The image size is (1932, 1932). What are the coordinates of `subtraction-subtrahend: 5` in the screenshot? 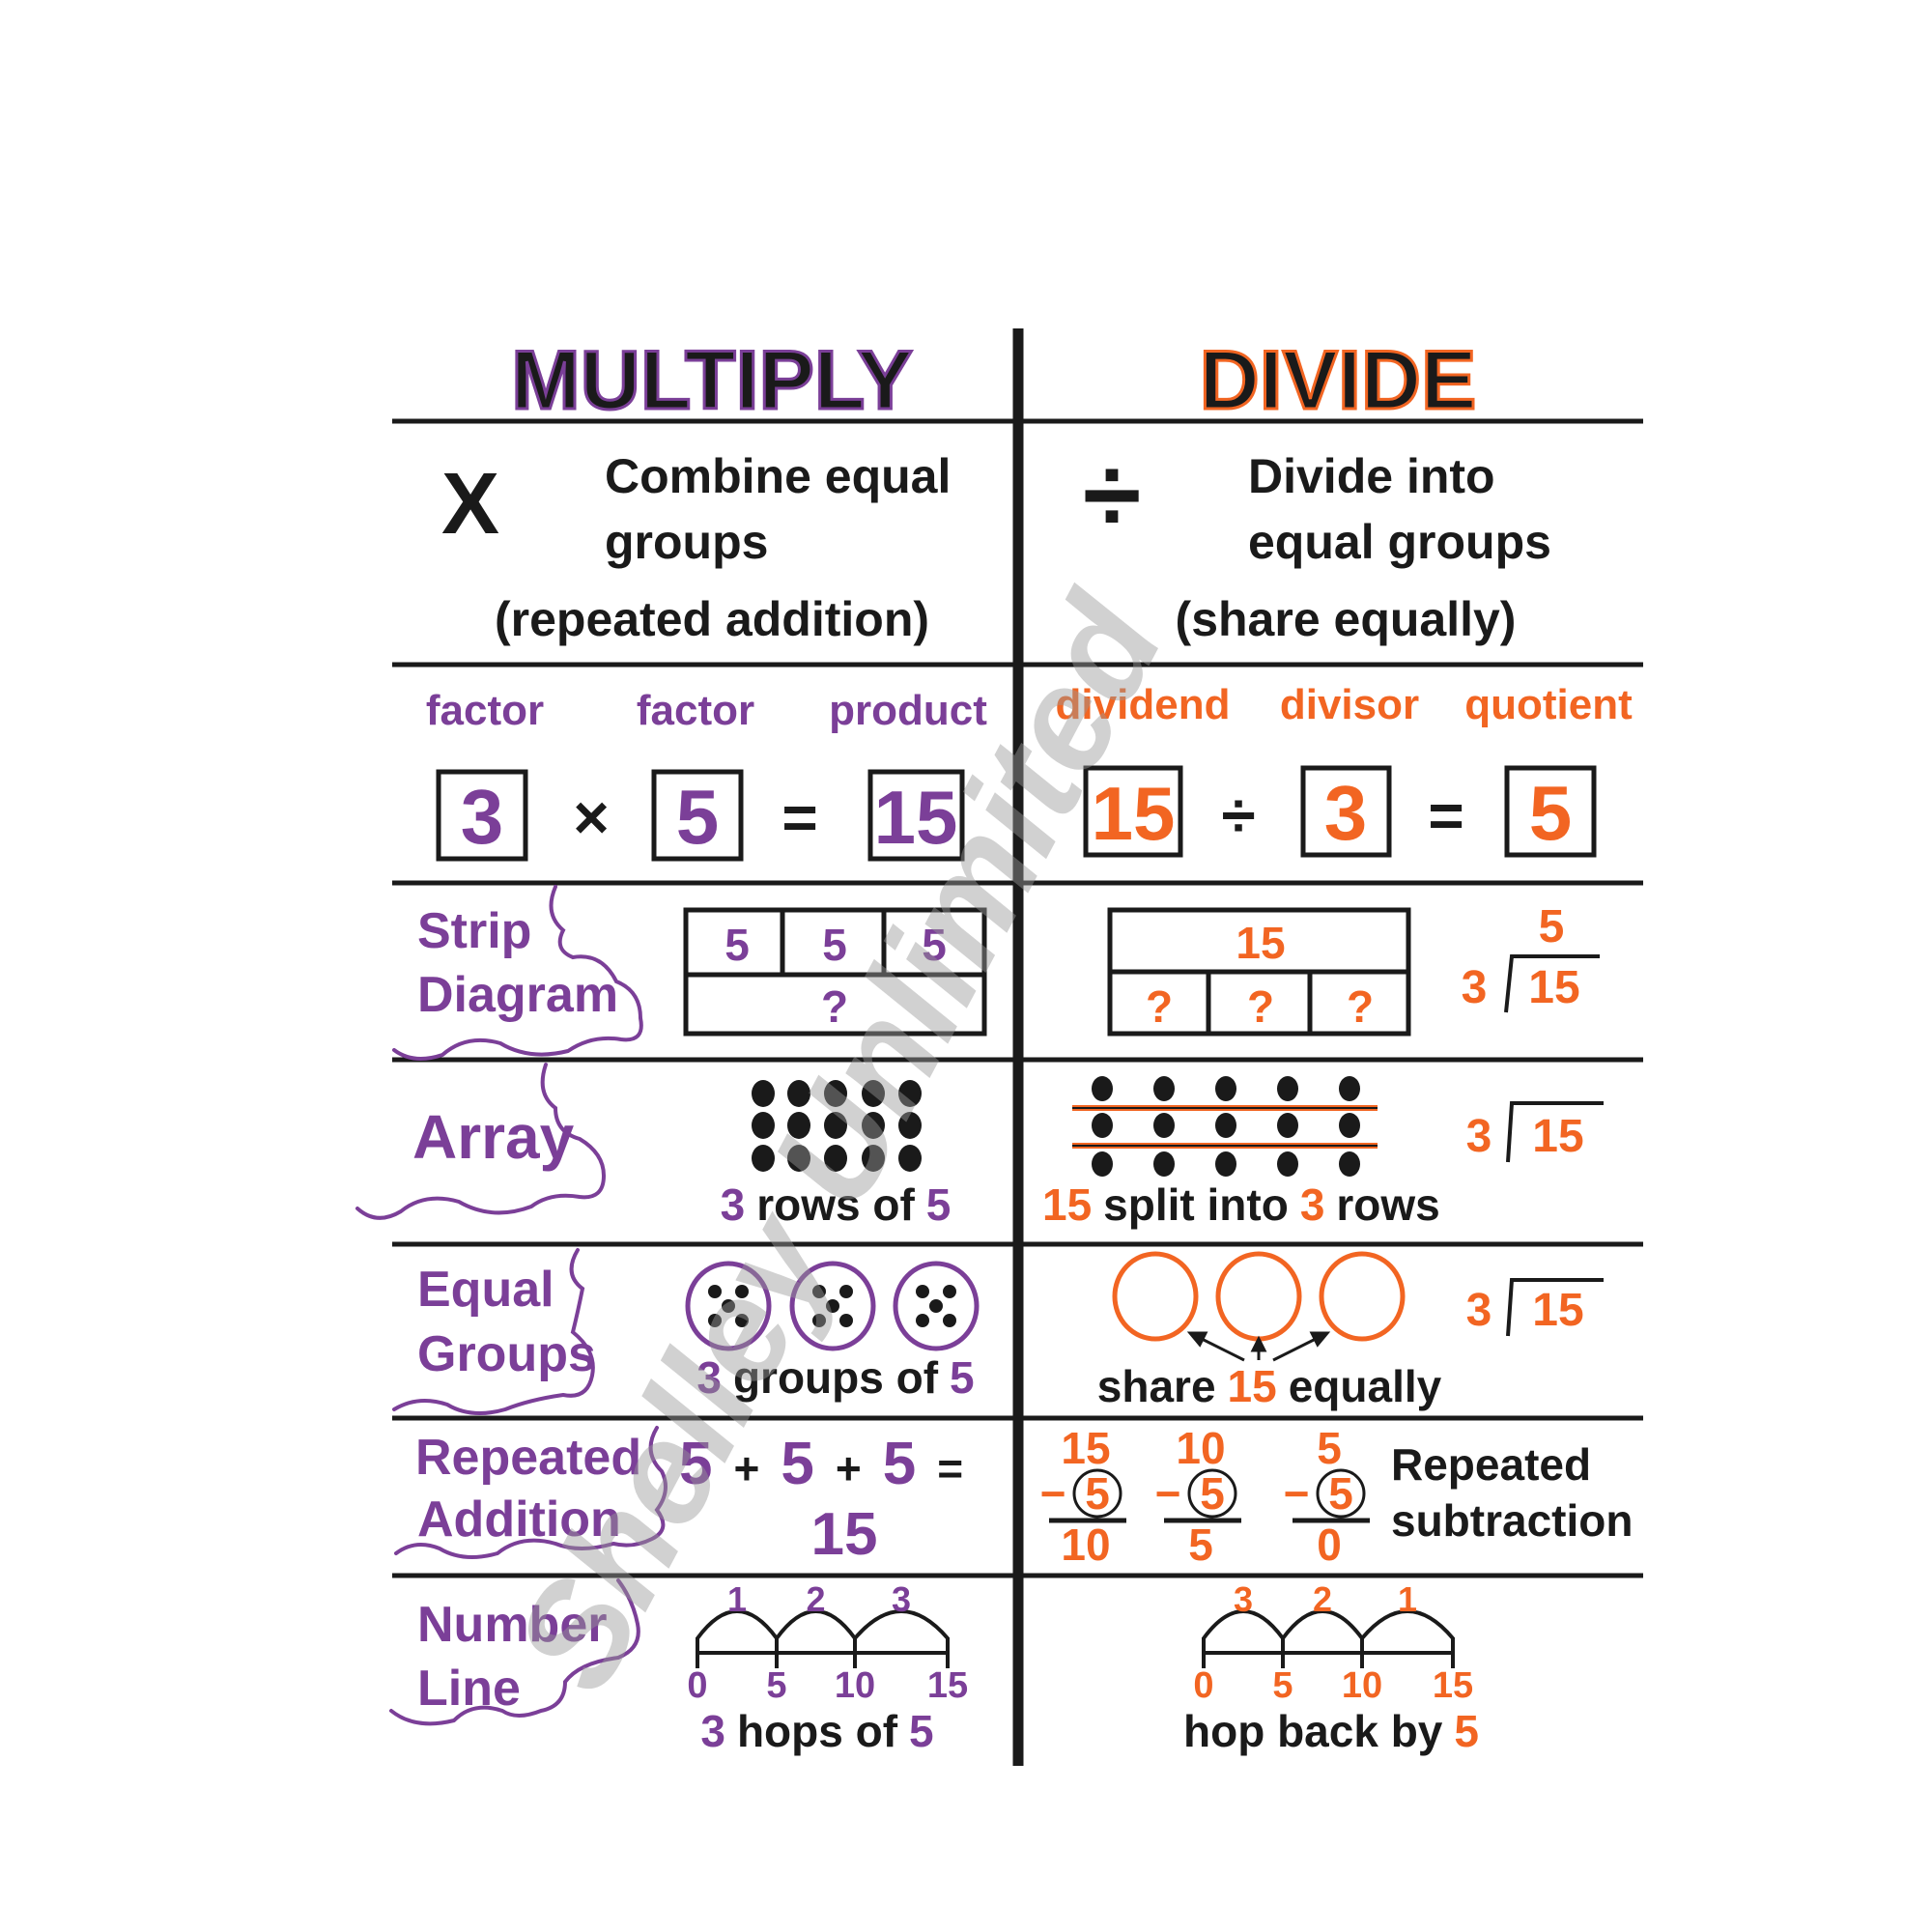 It's located at (1097, 1493).